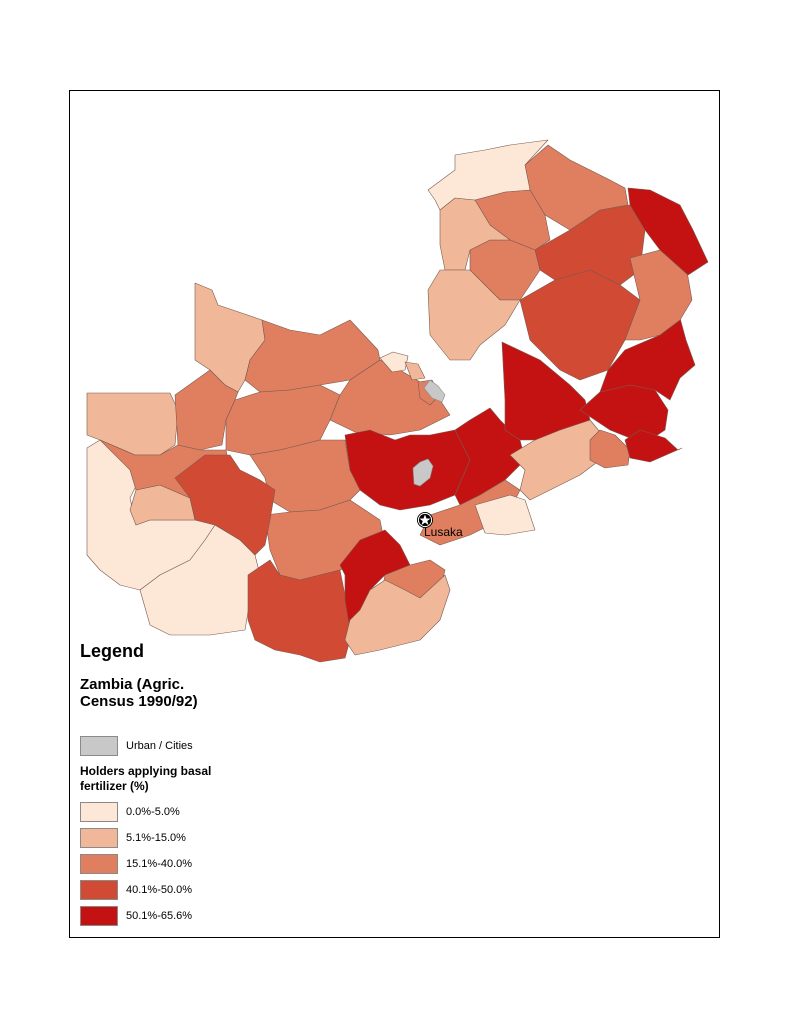 The image size is (791, 1024). What do you see at coordinates (159, 916) in the screenshot?
I see `class-label: 50.1%-65.6%` at bounding box center [159, 916].